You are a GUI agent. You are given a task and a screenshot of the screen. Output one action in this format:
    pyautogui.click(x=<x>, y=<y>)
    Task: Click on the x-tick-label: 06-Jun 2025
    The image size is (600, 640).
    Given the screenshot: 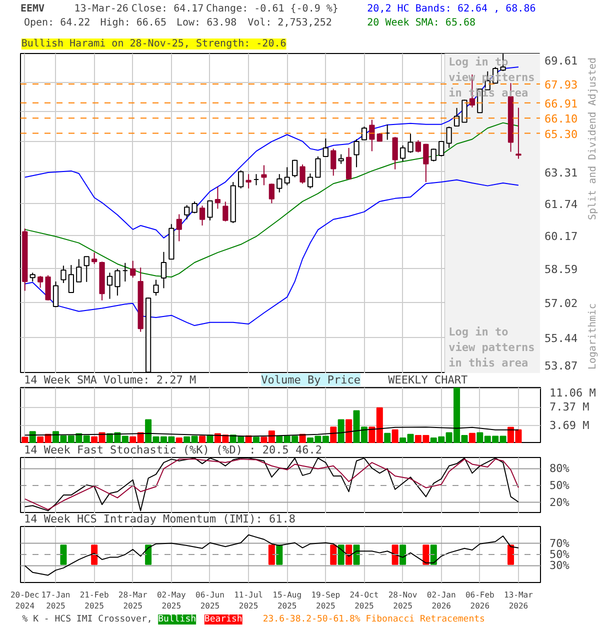 What is the action you would take?
    pyautogui.click(x=210, y=600)
    